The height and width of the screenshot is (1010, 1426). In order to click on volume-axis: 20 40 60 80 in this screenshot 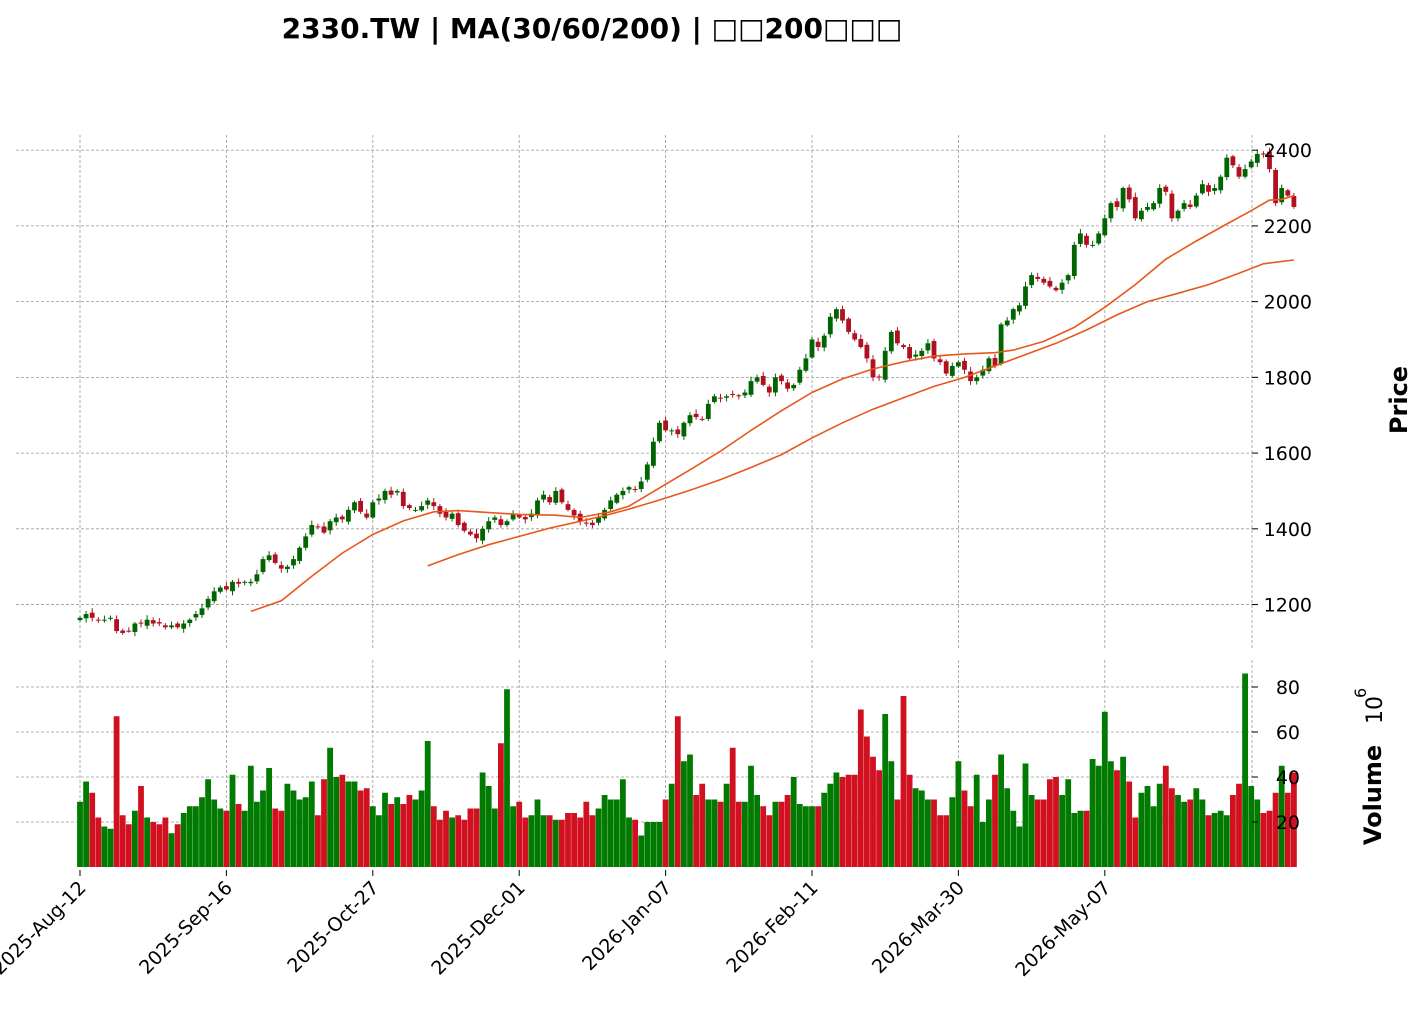, I will do `click(1276, 755)`.